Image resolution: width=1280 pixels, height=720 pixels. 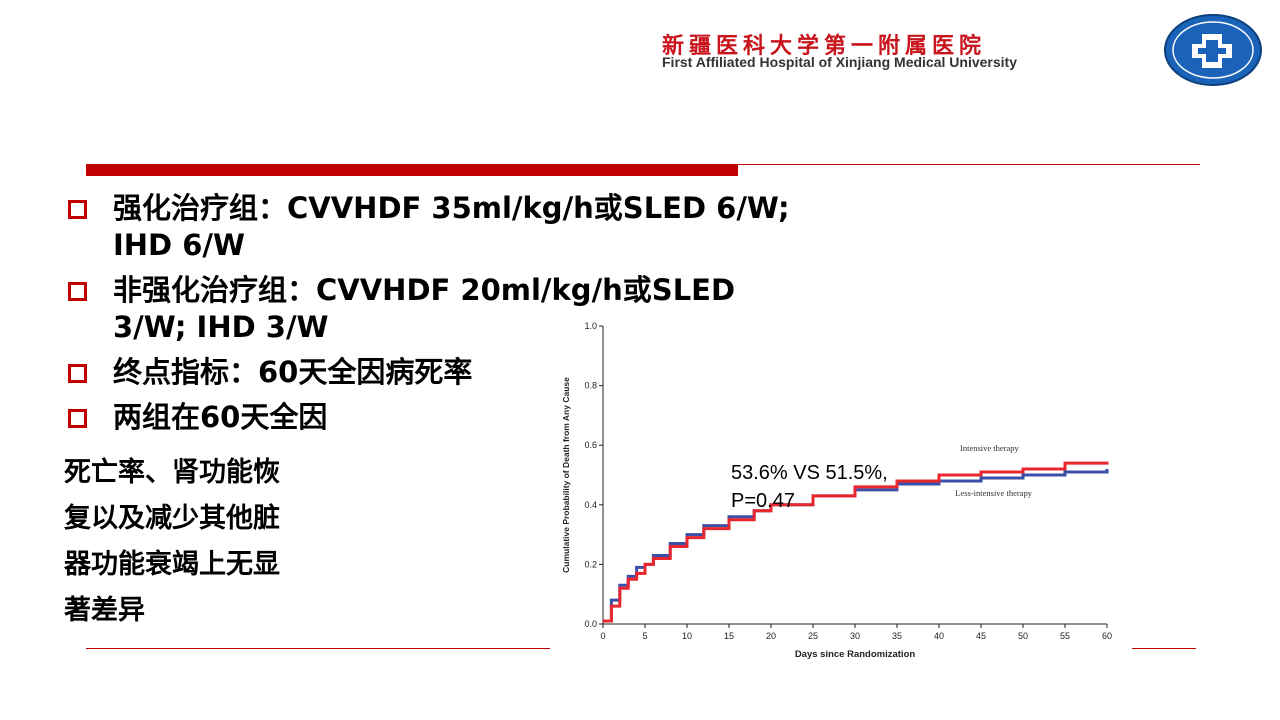 What do you see at coordinates (763, 501) in the screenshot?
I see `annotation-line: P=0.47` at bounding box center [763, 501].